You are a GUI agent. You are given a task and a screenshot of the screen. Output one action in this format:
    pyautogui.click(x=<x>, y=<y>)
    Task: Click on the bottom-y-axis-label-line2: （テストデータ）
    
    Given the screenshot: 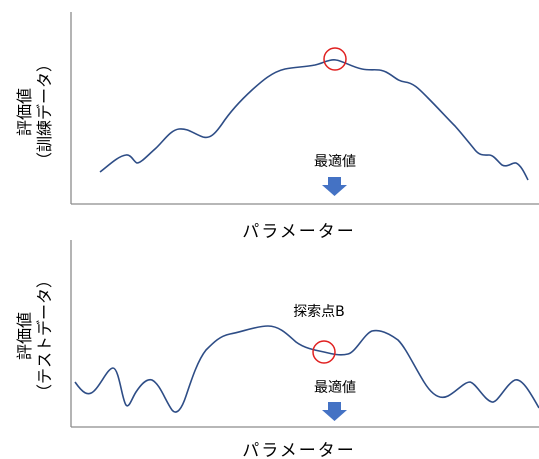 What is the action you would take?
    pyautogui.click(x=44, y=336)
    